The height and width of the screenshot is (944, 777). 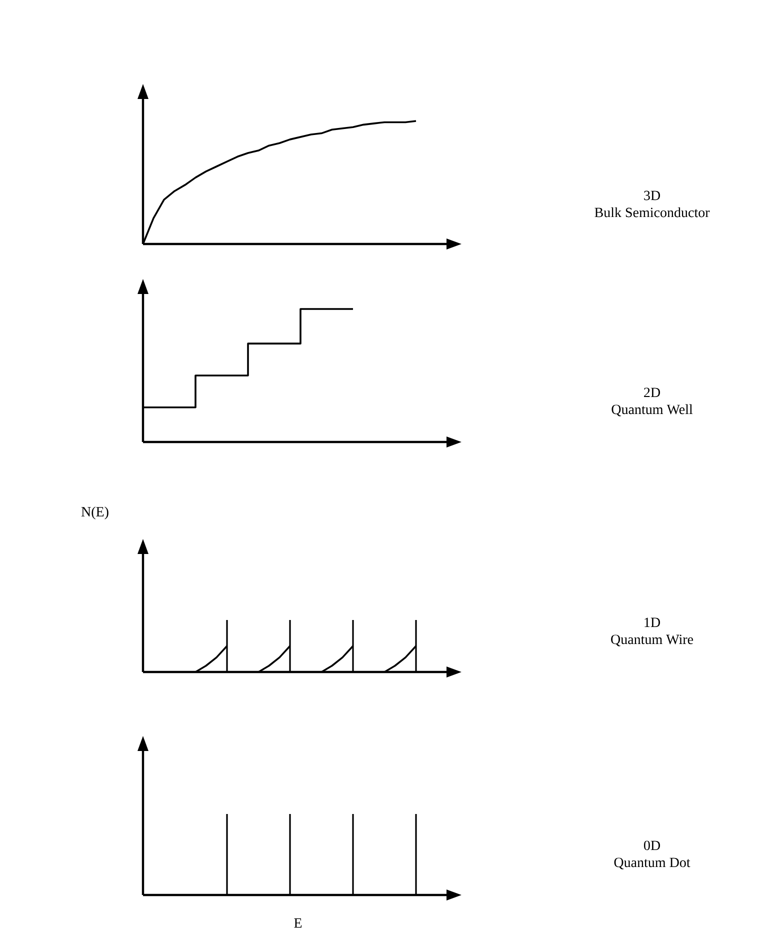 What do you see at coordinates (652, 845) in the screenshot?
I see `text: 0D` at bounding box center [652, 845].